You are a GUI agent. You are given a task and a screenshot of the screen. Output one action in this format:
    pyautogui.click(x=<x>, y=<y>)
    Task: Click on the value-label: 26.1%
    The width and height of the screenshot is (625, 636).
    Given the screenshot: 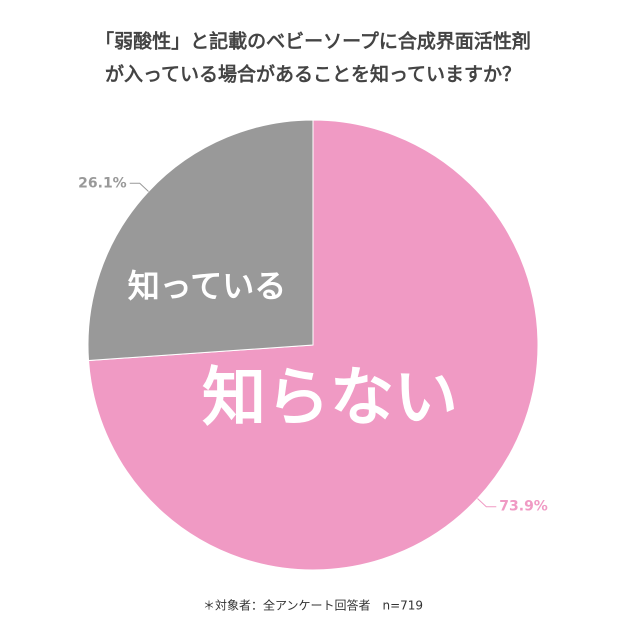 What is the action you would take?
    pyautogui.click(x=102, y=183)
    